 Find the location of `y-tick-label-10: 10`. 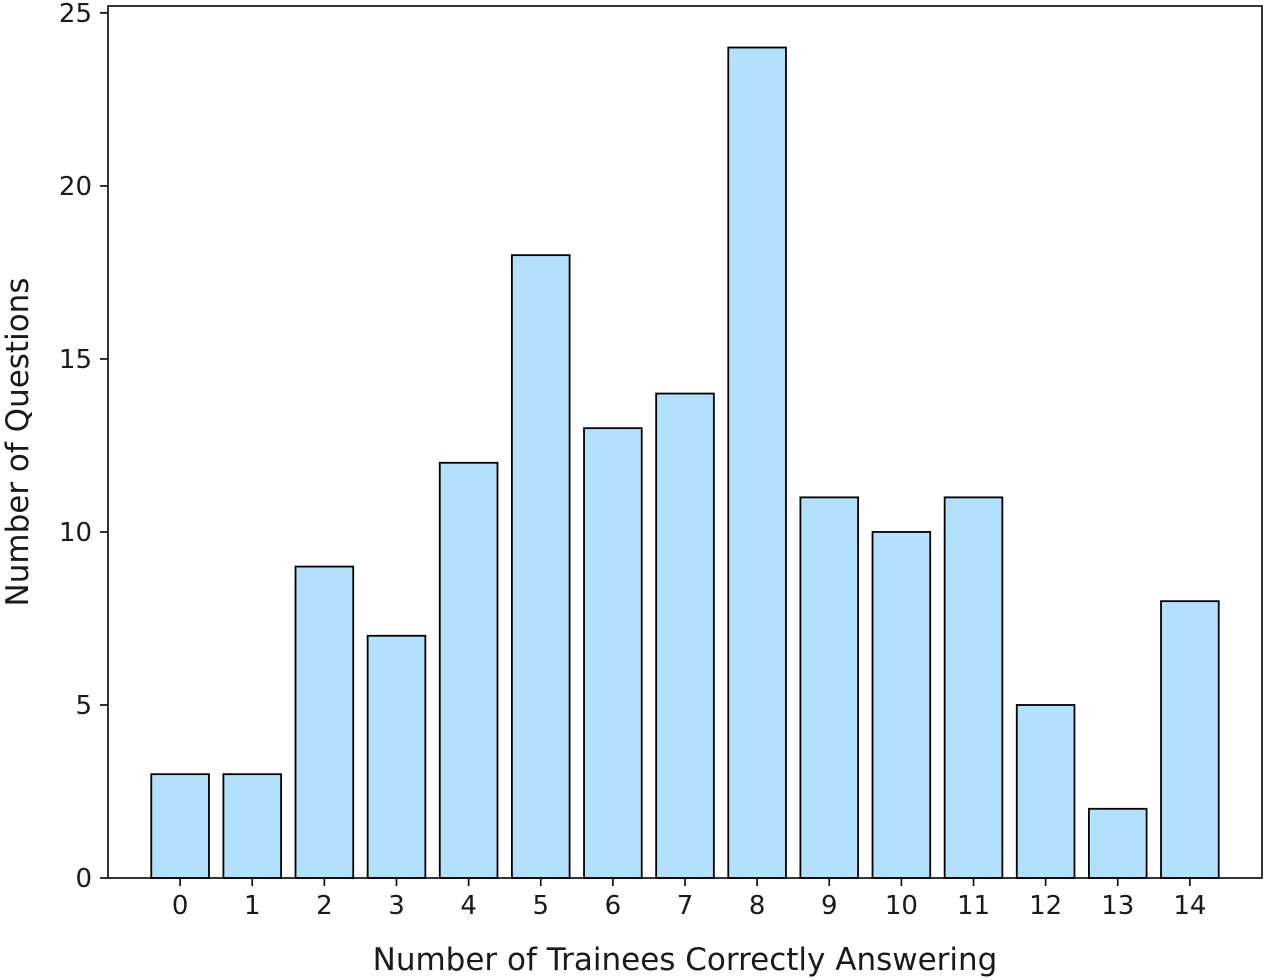

y-tick-label-10: 10 is located at coordinates (75, 533).